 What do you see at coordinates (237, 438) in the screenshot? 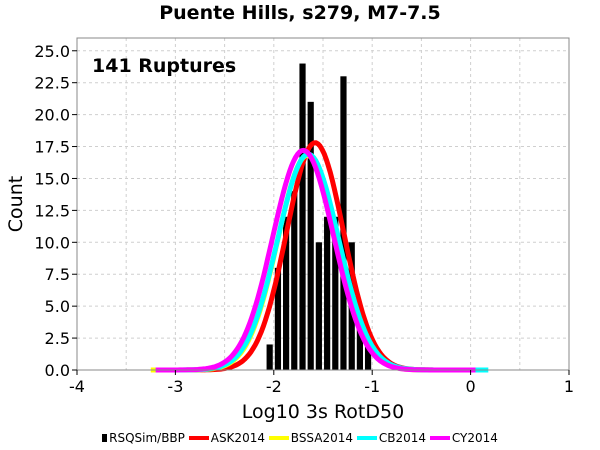
I see `legend-label: ASK2014` at bounding box center [237, 438].